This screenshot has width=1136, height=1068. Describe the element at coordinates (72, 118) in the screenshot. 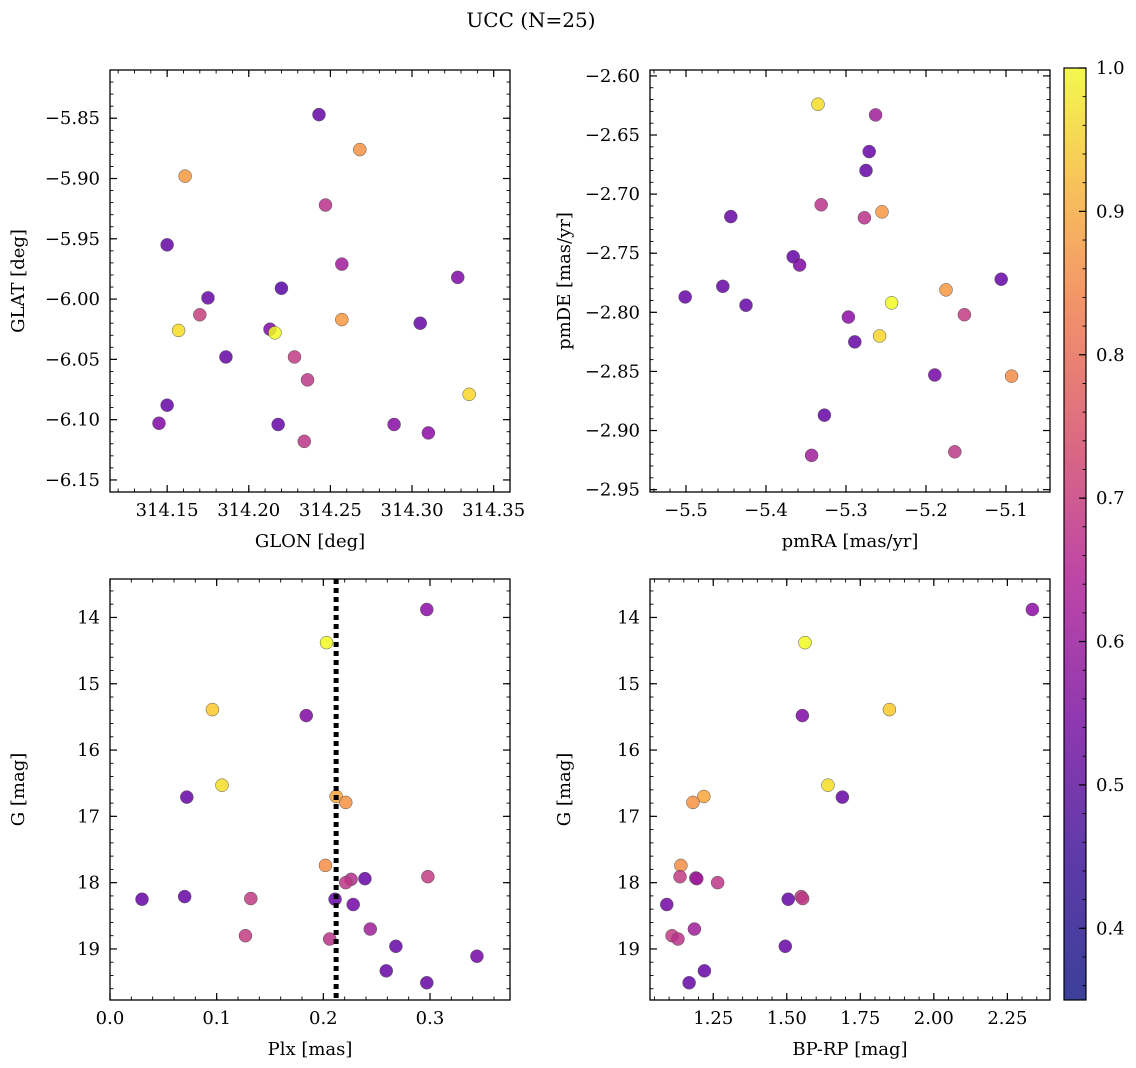

I see `y-tick-label: −5.85` at that location.